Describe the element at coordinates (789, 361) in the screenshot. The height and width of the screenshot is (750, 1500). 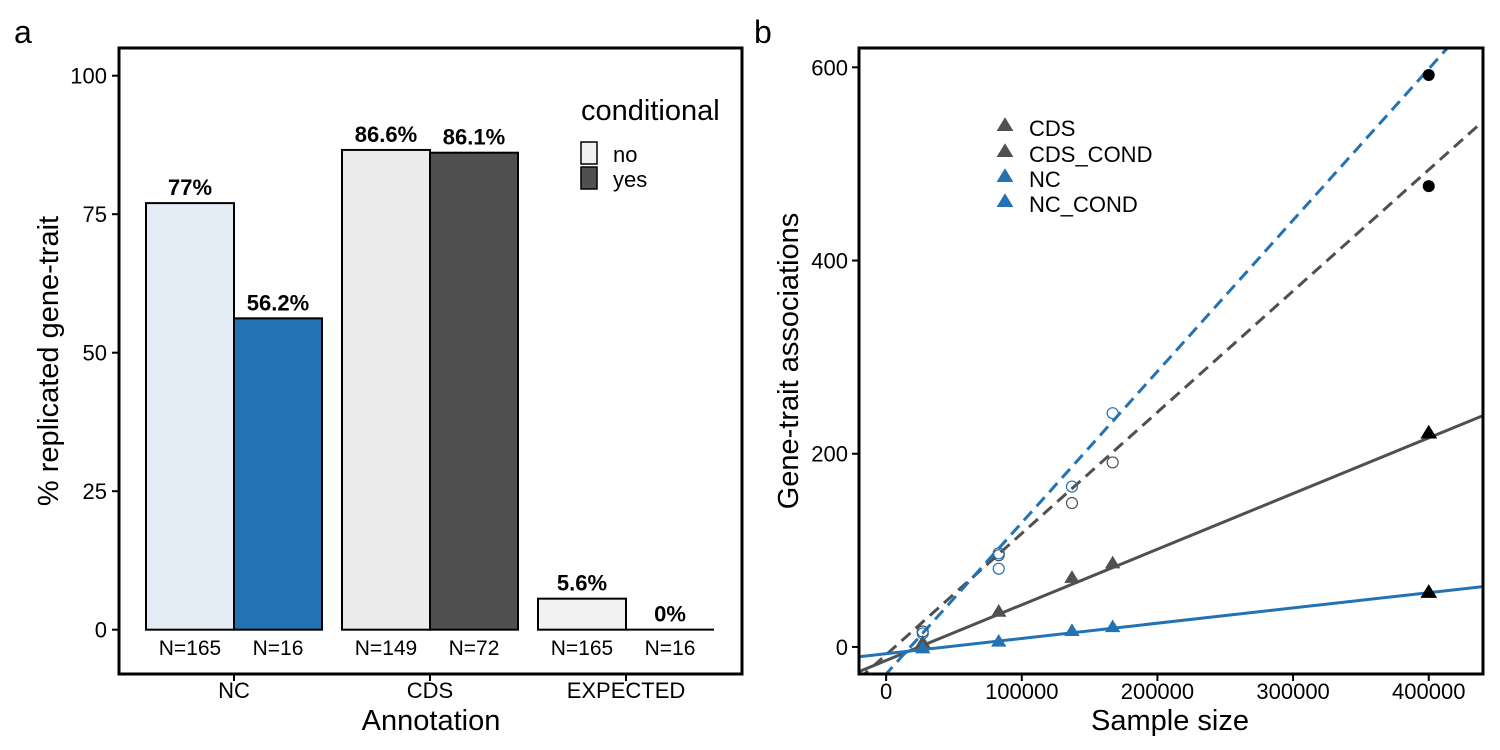
I see `panel-b-y-axis-title: Gene-trait associations` at that location.